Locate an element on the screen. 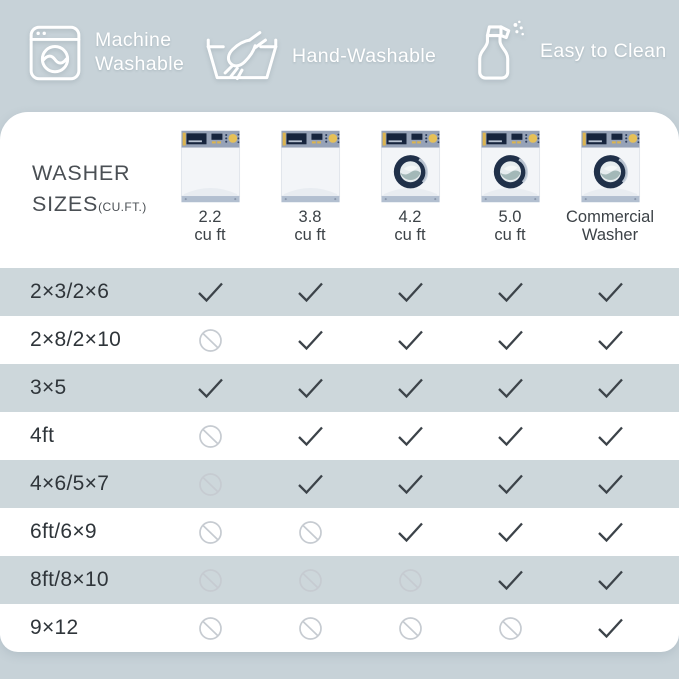 The height and width of the screenshot is (679, 679). washer-columns: 2.2 cu ft 3.8 cu ft is located at coordinates (410, 178).